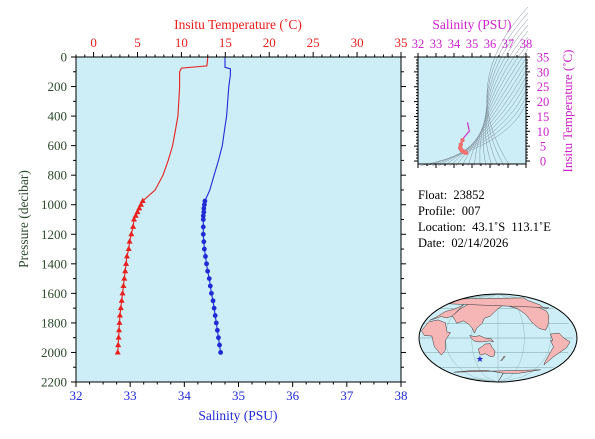 The height and width of the screenshot is (439, 595). What do you see at coordinates (511, 227) in the screenshot?
I see `location-value: 43.1˚S 113.1˚E` at bounding box center [511, 227].